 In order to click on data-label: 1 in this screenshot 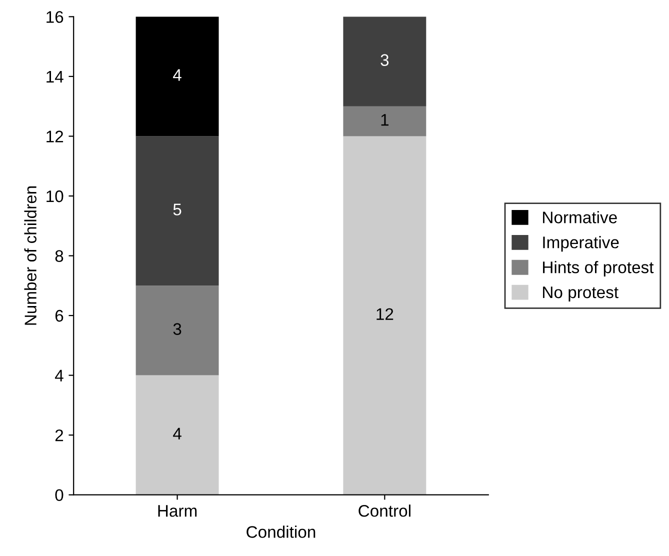, I will do `click(384, 120)`.